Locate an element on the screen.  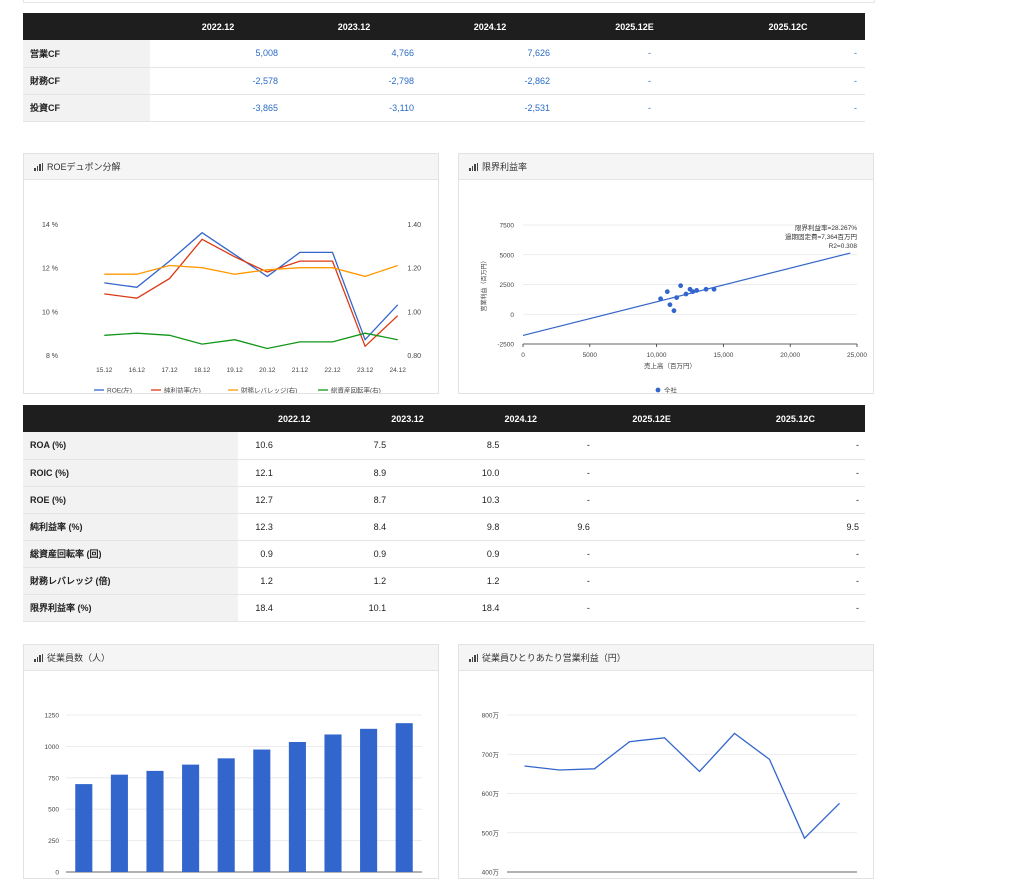
row-label: ROIC (%) is located at coordinates (130, 473).